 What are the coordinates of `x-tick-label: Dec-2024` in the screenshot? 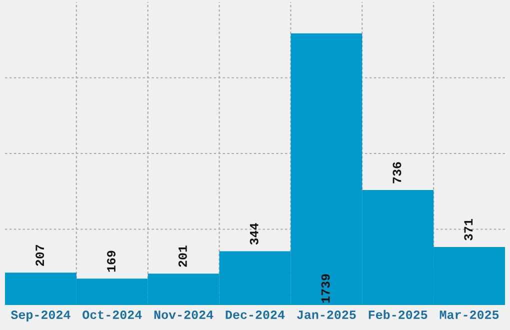 It's located at (255, 315).